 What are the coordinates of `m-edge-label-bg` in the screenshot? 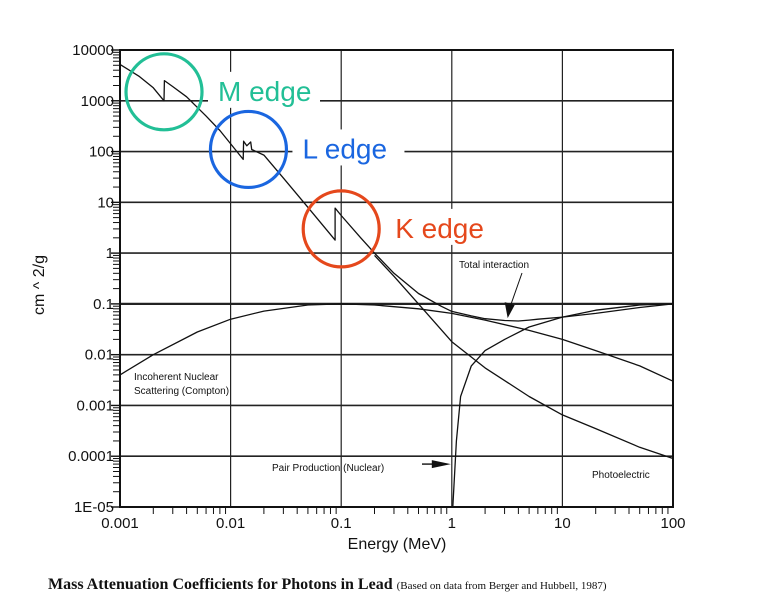 It's located at (264, 89).